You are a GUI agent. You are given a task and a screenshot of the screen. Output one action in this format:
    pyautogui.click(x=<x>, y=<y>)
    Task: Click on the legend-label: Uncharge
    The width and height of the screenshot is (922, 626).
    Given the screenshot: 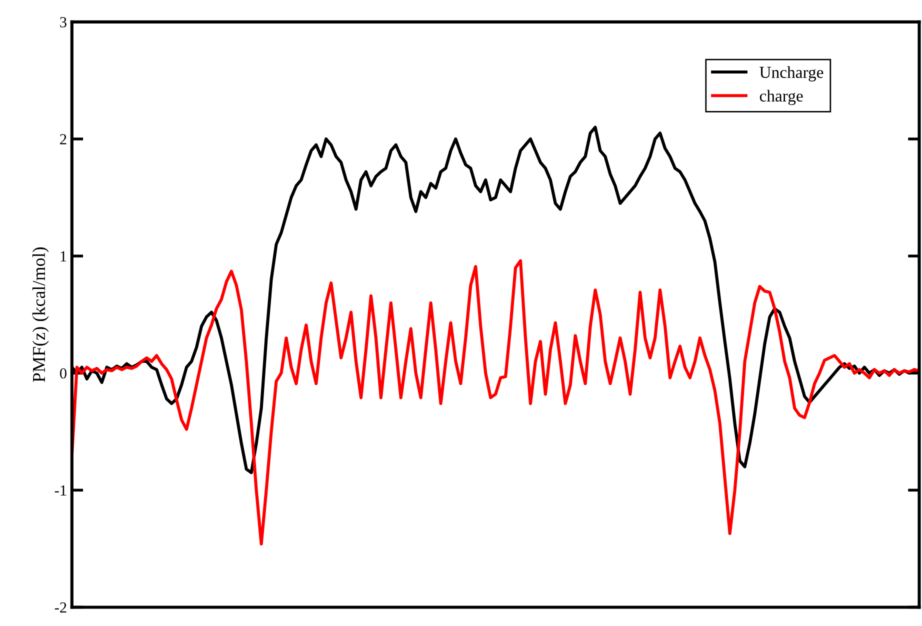 What is the action you would take?
    pyautogui.click(x=792, y=74)
    